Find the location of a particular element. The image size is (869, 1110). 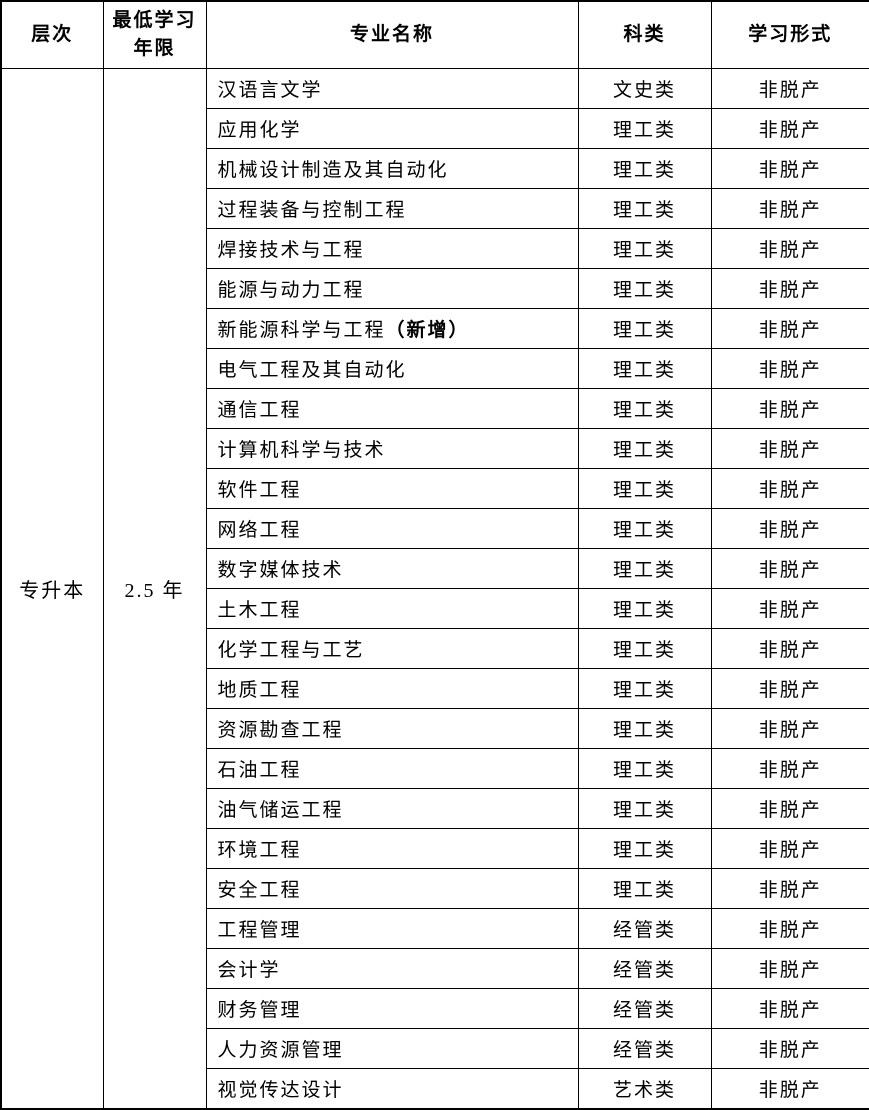

table-row: 环境工程 理工类 非脱产 is located at coordinates (435, 848).